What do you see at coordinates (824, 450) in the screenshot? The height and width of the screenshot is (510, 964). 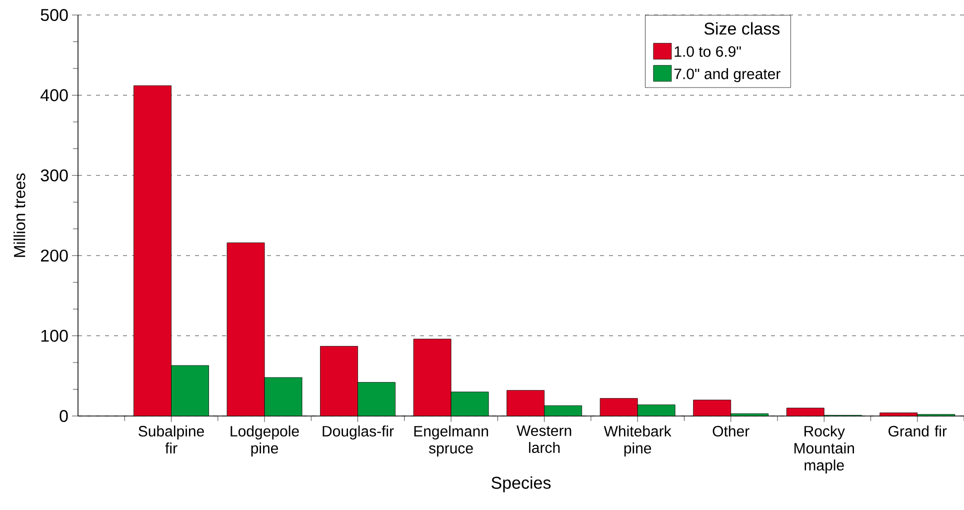 I see `x-tick-label: Rocky Mountain maple` at bounding box center [824, 450].